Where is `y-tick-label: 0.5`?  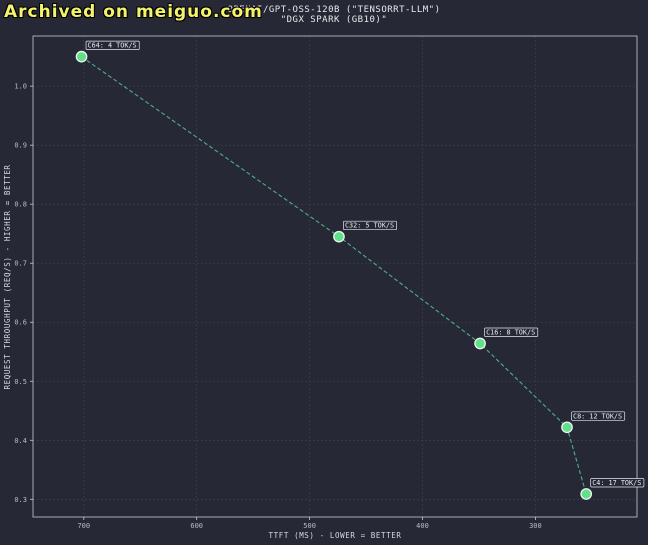
y-tick-label: 0.5 is located at coordinates (20, 382).